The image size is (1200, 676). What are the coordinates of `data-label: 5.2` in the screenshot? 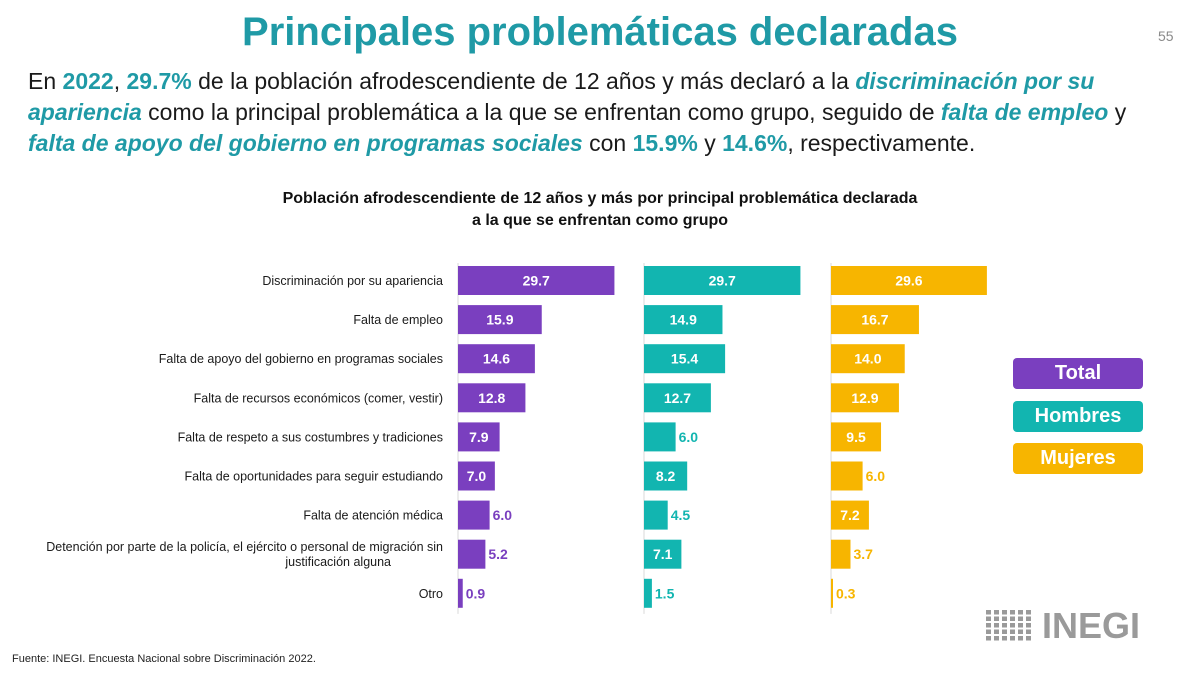 It's located at (498, 554).